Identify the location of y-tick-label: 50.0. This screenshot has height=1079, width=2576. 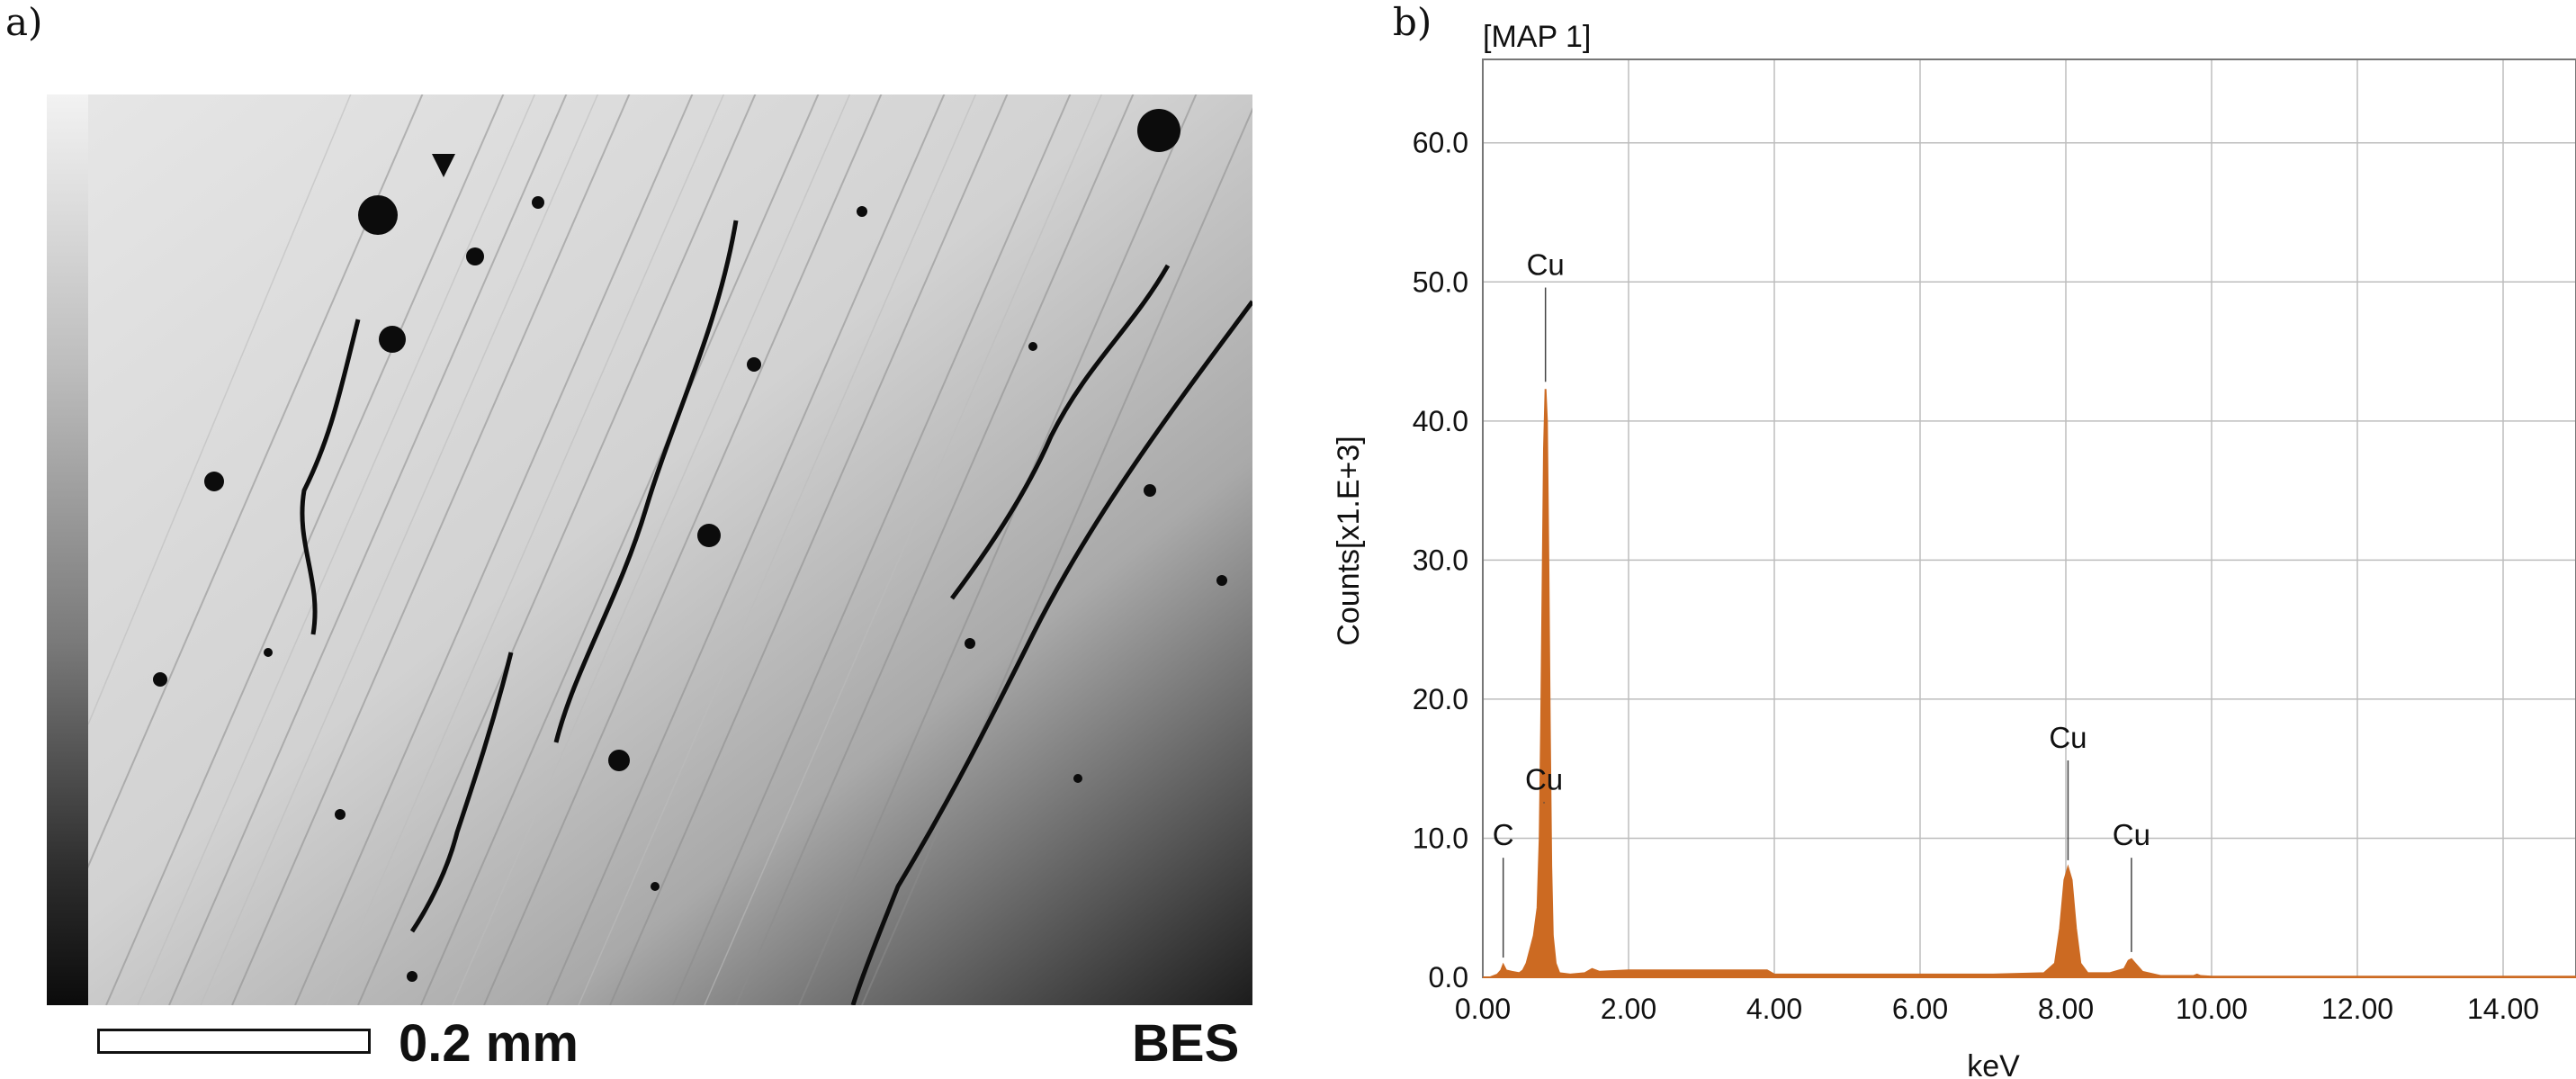
(1441, 282).